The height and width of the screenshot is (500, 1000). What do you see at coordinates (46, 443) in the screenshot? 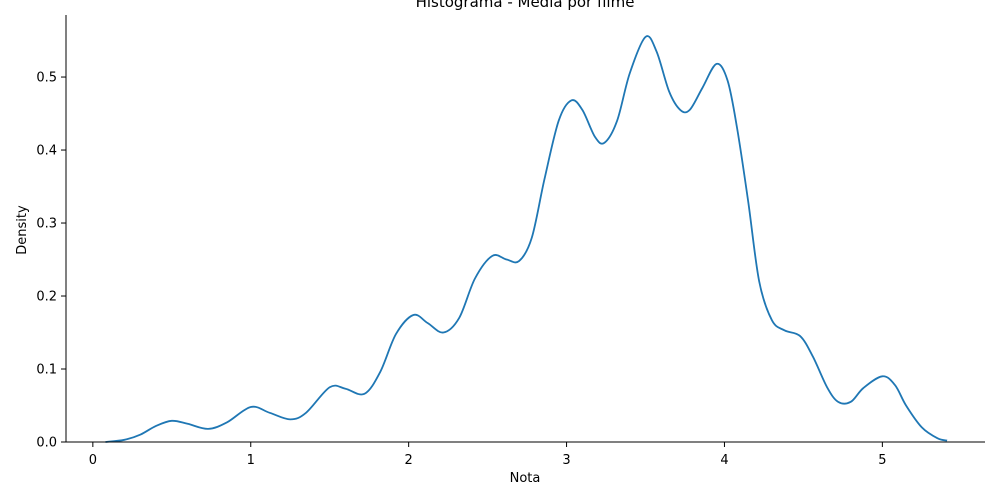
I see `y-tick-label: 0.0` at bounding box center [46, 443].